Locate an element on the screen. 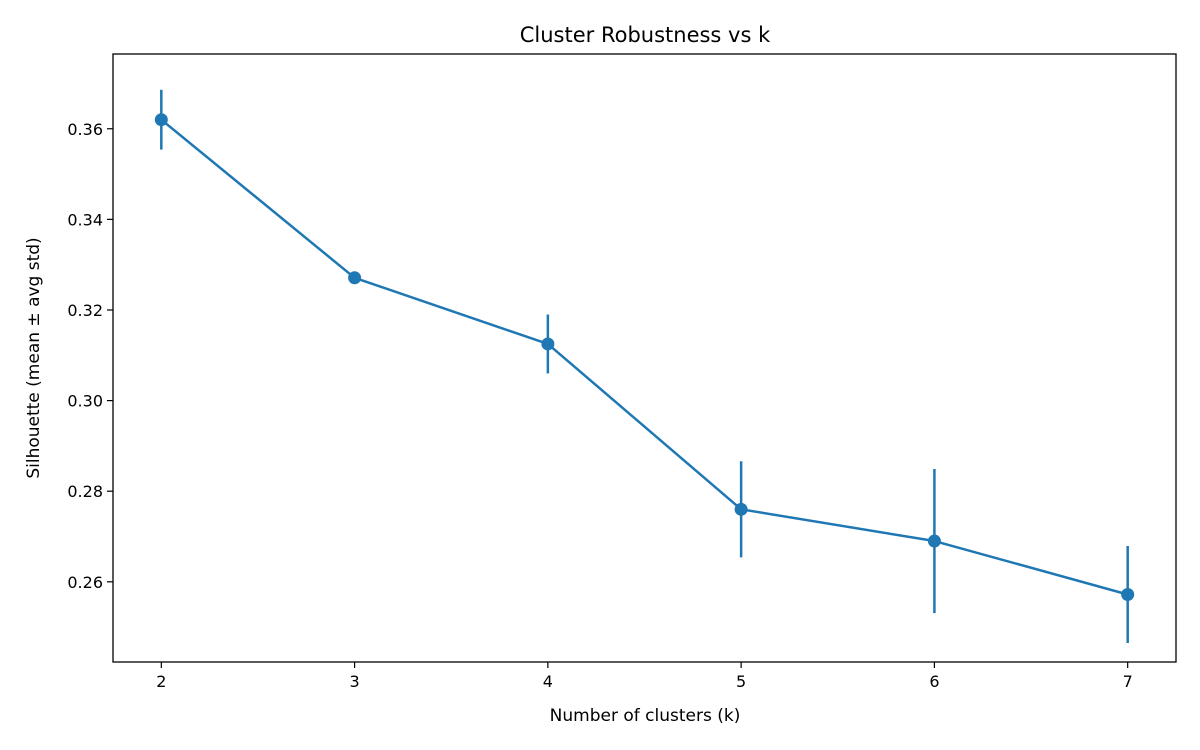  y-tick-label: 0.36 is located at coordinates (85, 129).